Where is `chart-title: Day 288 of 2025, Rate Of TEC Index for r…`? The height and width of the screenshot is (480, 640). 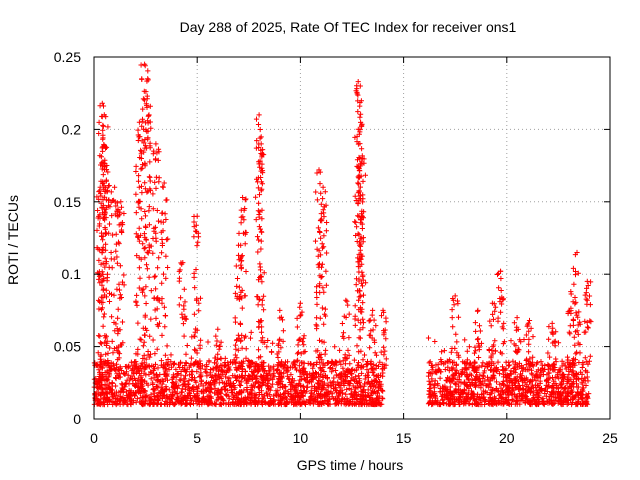 chart-title: Day 288 of 2025, Rate Of TEC Index for r… is located at coordinates (348, 27).